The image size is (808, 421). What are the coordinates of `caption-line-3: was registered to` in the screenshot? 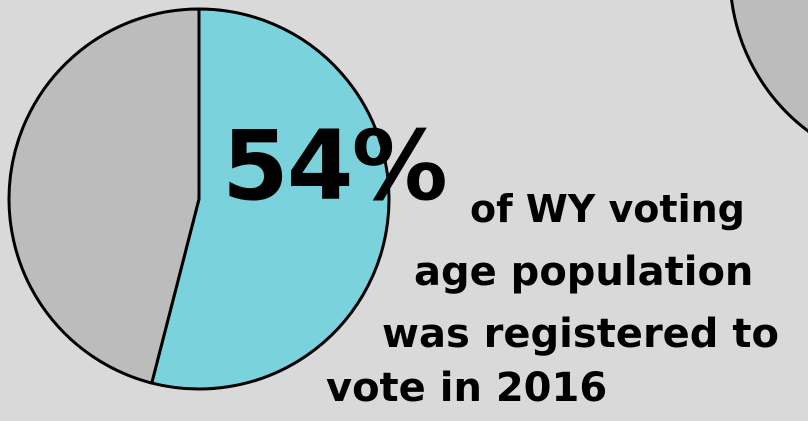 It's located at (580, 334).